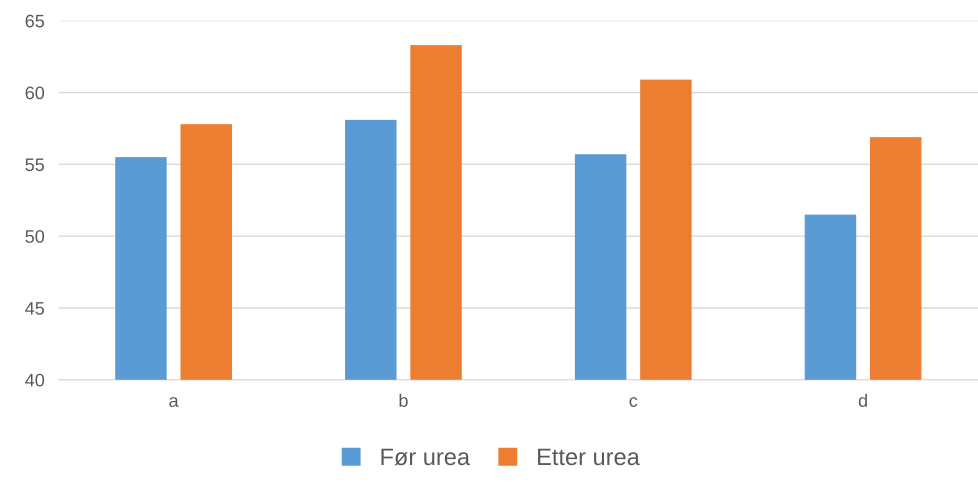 The width and height of the screenshot is (978, 482). I want to click on legend-label: Før urea, so click(425, 457).